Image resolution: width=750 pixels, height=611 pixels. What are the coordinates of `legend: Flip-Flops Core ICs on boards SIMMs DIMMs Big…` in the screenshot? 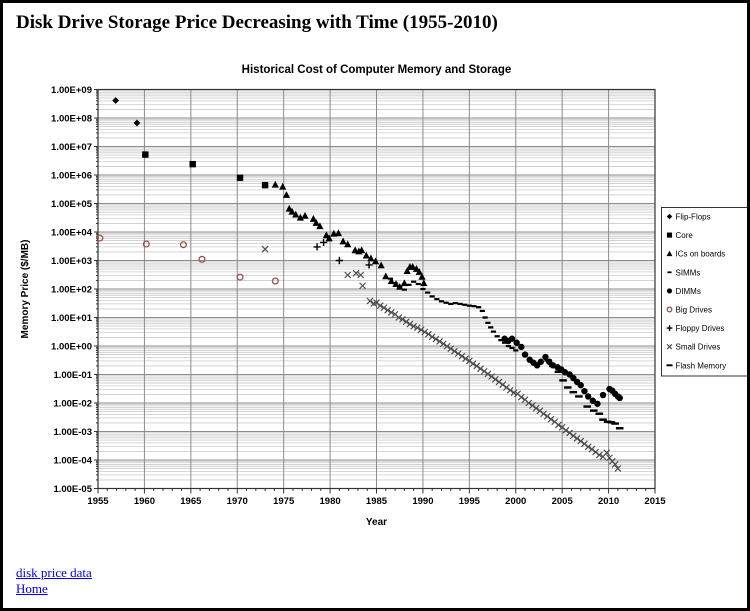 It's located at (704, 292).